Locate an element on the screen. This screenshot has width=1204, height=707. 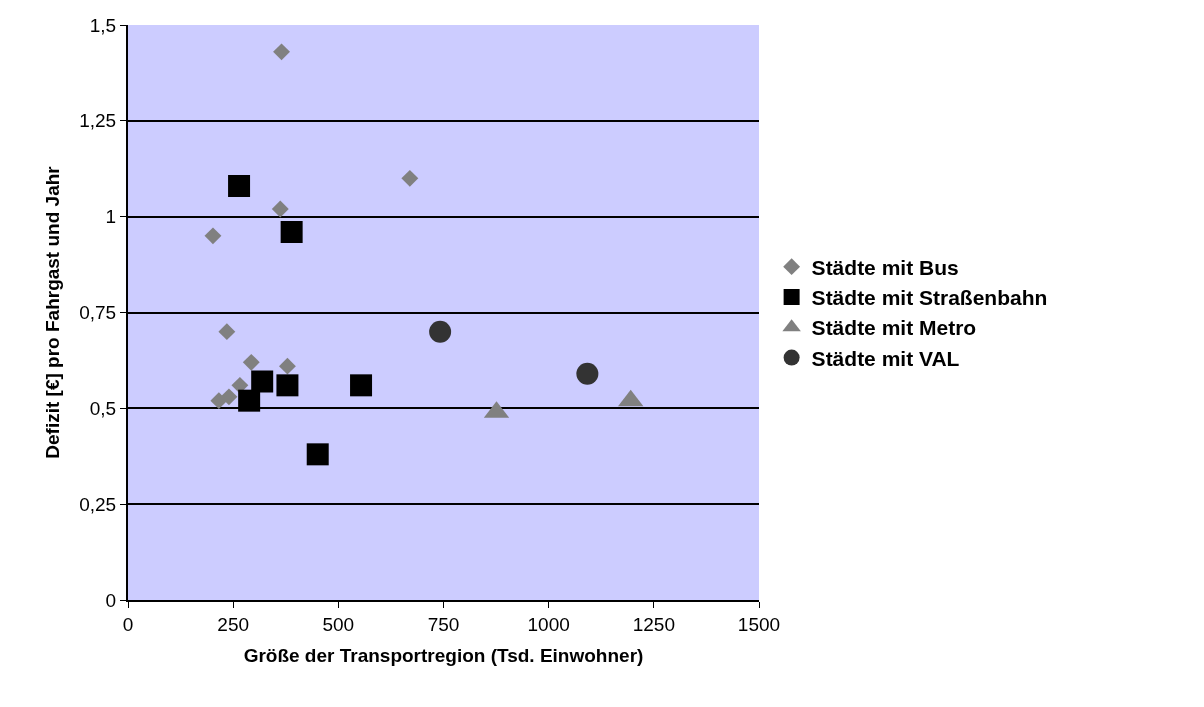
legend-label: Städte mit Straßenbahn is located at coordinates (929, 298).